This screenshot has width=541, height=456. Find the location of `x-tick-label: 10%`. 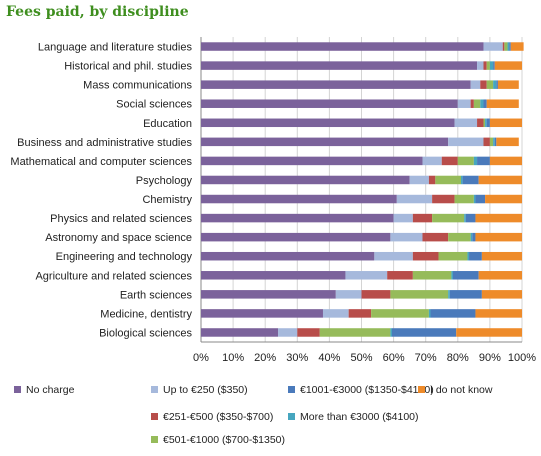

x-tick-label: 10% is located at coordinates (233, 358).